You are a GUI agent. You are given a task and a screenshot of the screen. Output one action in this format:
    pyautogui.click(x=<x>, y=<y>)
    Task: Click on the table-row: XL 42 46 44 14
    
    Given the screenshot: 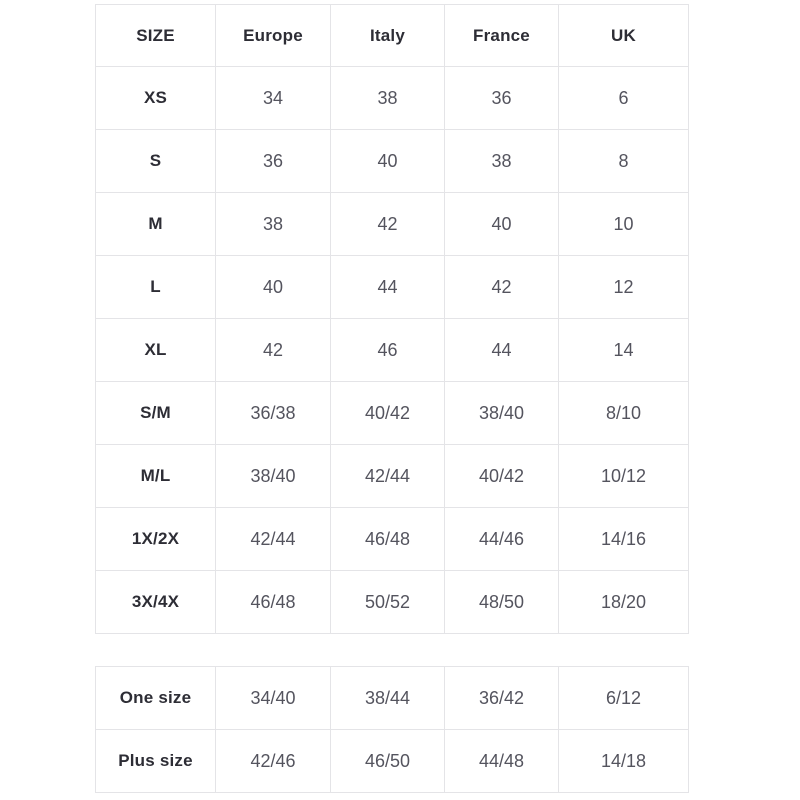 What is the action you would take?
    pyautogui.click(x=392, y=350)
    